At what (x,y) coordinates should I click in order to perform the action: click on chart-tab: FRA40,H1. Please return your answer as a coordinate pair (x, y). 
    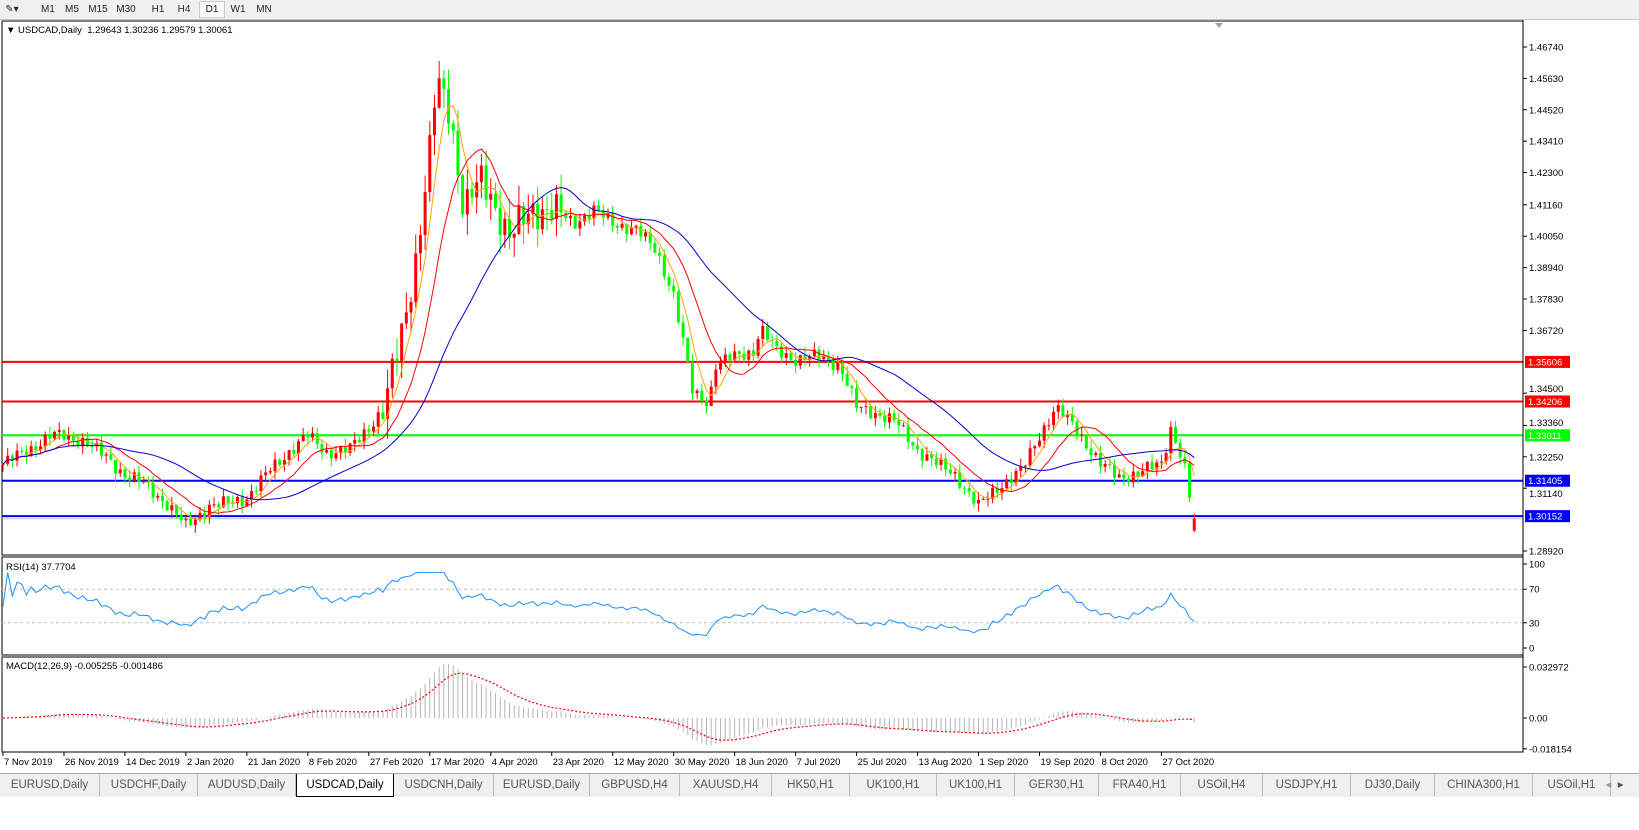
    Looking at the image, I should click on (1140, 785).